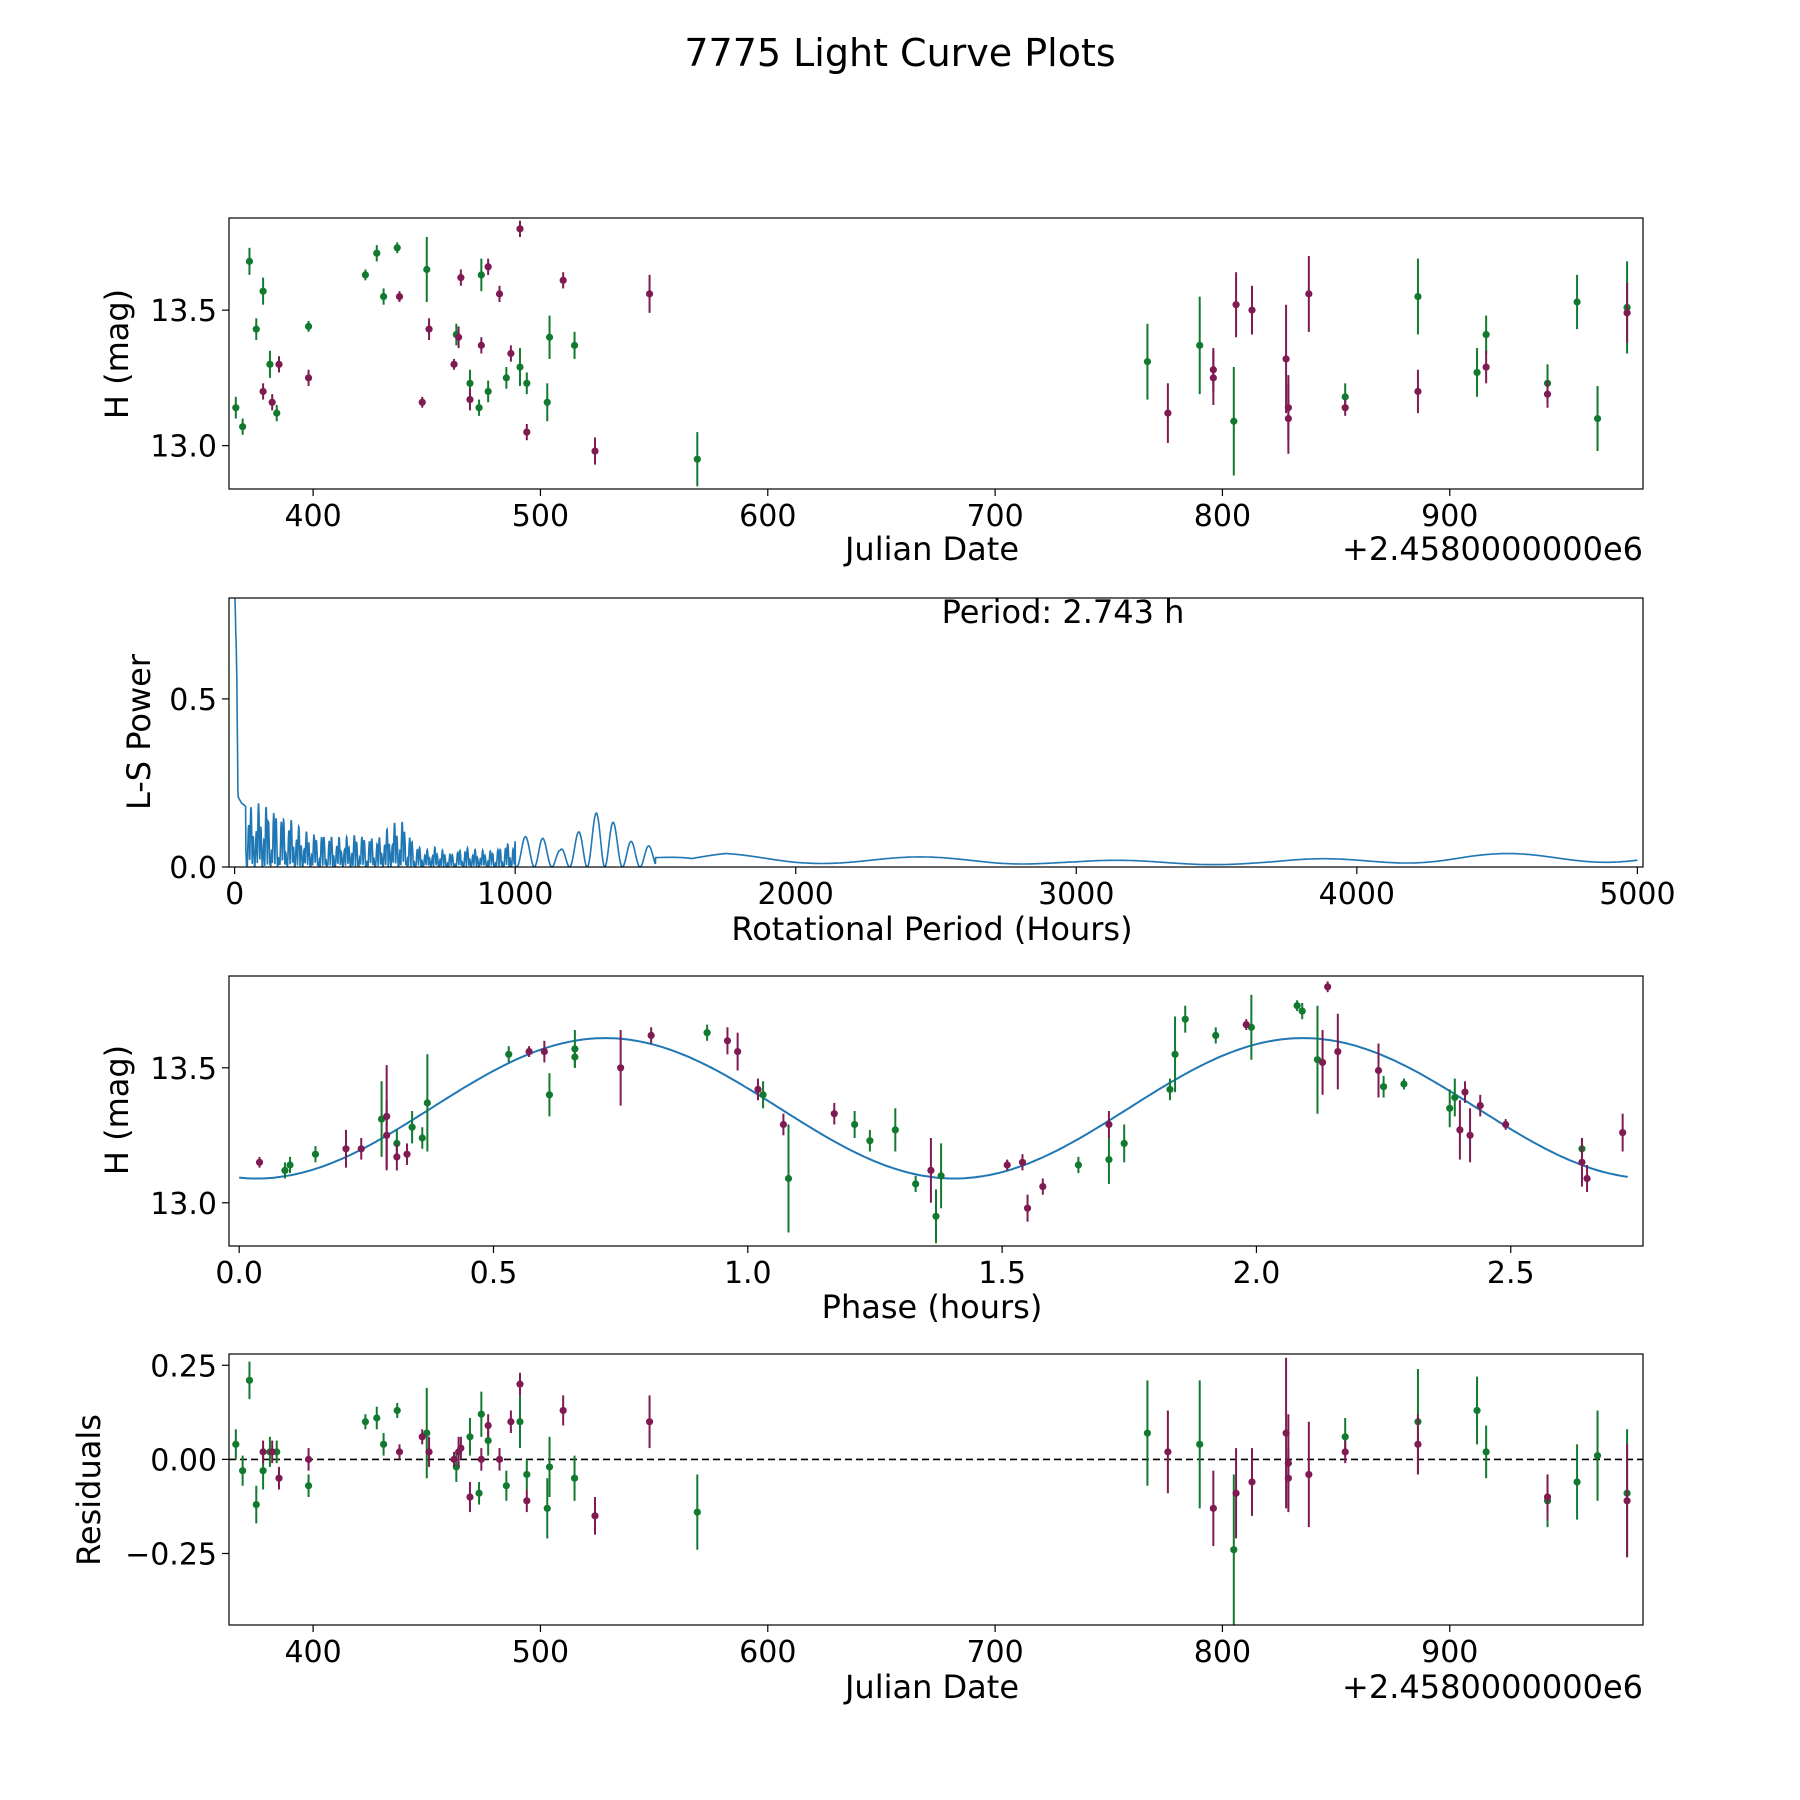  Describe the element at coordinates (767, 516) in the screenshot. I see `x-tick-label: 600` at that location.